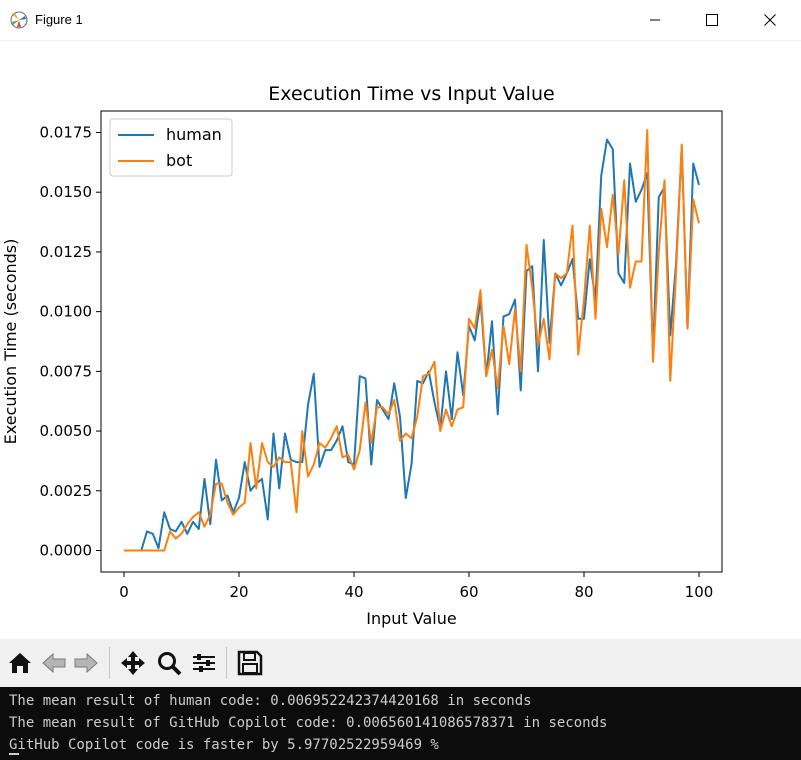  What do you see at coordinates (10, 342) in the screenshot?
I see `y-axis-label: Execution Time (seconds)` at bounding box center [10, 342].